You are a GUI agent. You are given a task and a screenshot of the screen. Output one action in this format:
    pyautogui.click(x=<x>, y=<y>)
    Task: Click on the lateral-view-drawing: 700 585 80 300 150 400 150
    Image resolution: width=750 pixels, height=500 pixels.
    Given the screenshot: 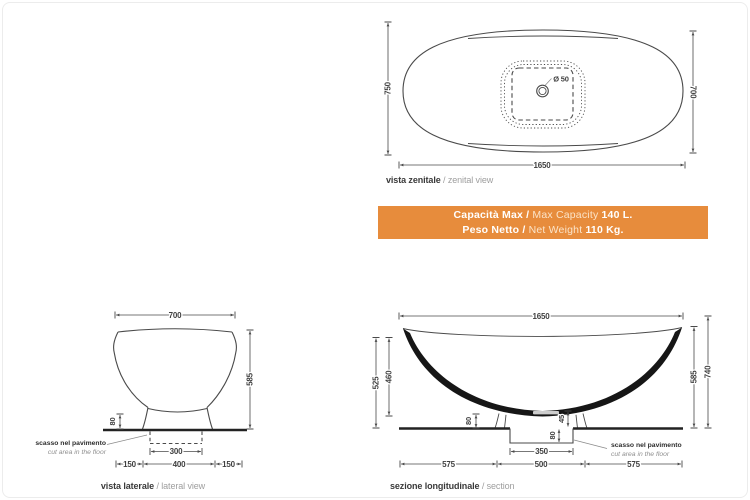 What is the action you would take?
    pyautogui.click(x=179, y=389)
    